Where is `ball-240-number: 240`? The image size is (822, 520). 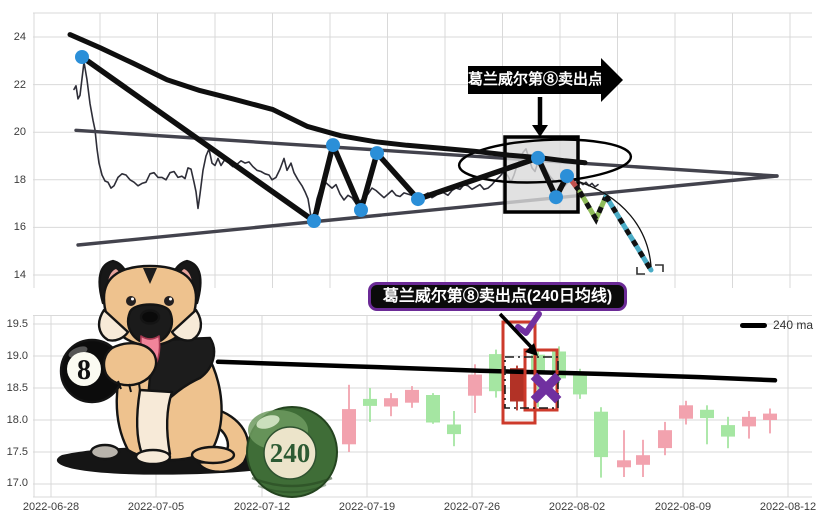 ball-240-number: 240 is located at coordinates (290, 453).